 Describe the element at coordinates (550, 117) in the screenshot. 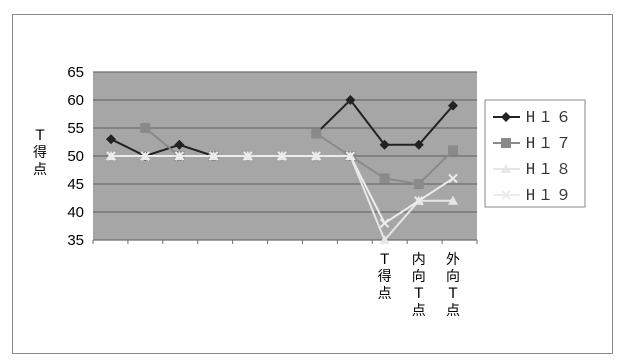

I see `legend-label-h16: H１６` at that location.